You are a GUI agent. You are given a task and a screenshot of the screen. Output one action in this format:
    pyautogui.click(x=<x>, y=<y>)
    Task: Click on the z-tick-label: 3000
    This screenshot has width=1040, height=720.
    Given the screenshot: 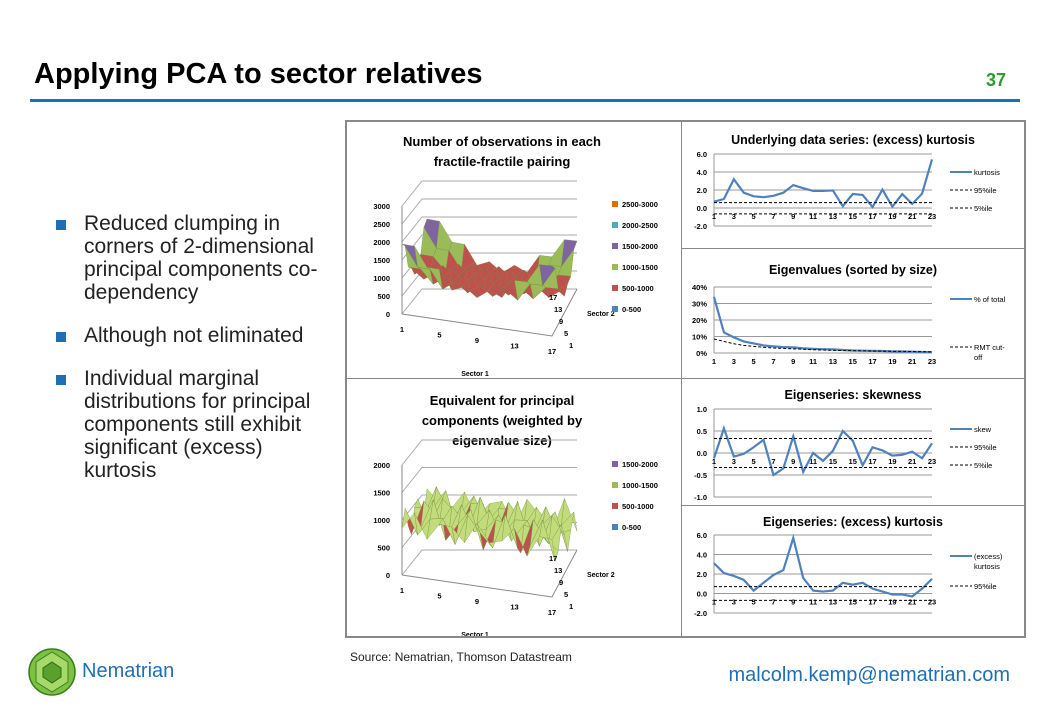 What is the action you would take?
    pyautogui.click(x=381, y=206)
    